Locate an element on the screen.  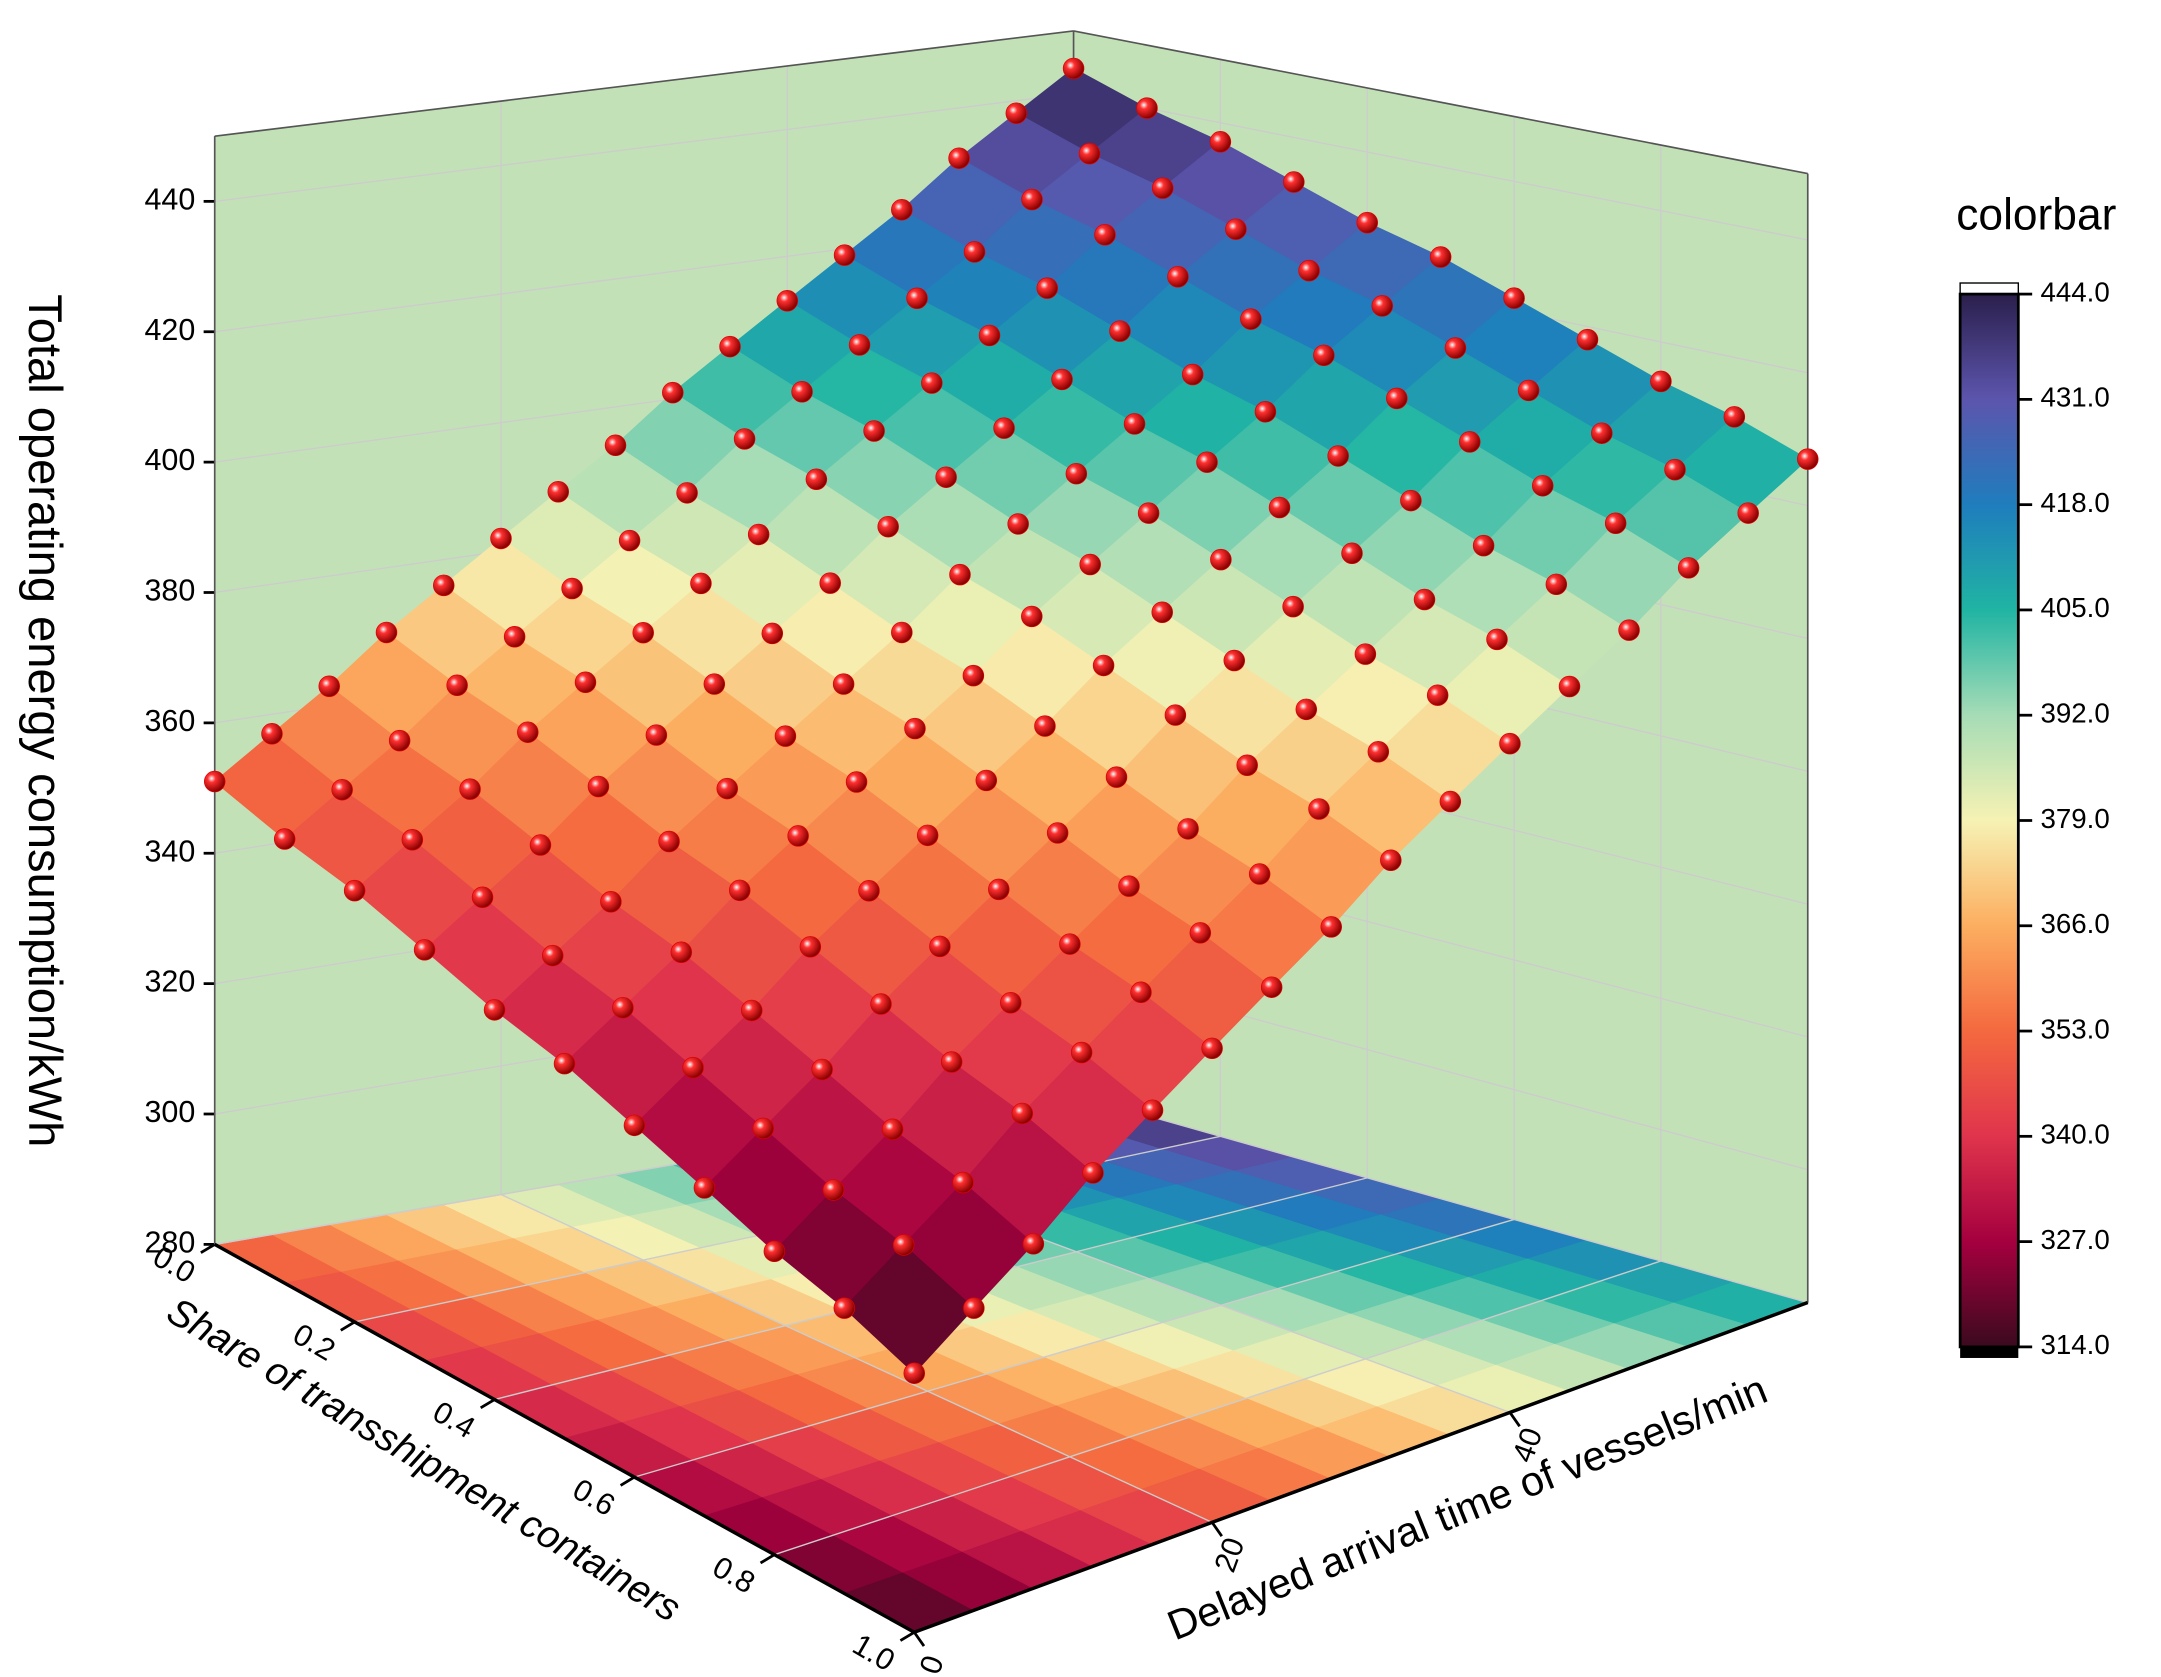
x-tick-label: 0 is located at coordinates (932, 1664).